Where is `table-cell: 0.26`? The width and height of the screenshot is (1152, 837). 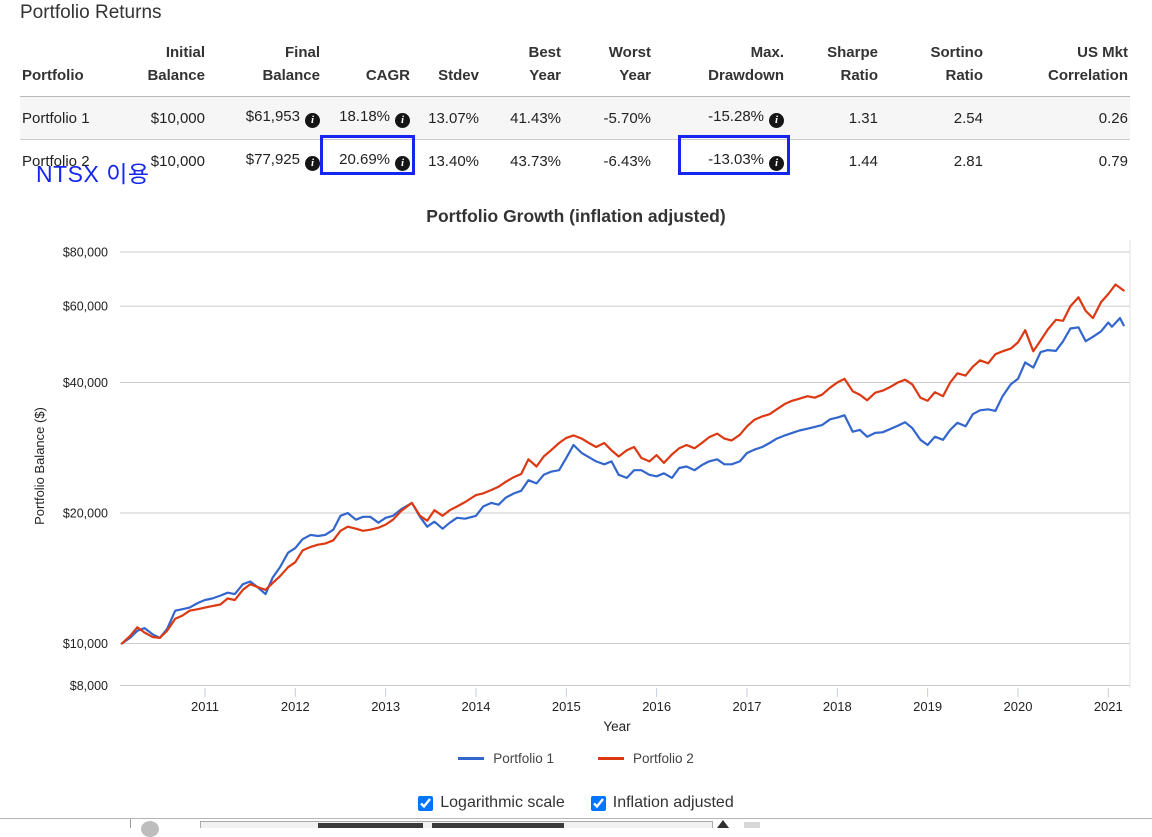 table-cell: 0.26 is located at coordinates (1113, 118).